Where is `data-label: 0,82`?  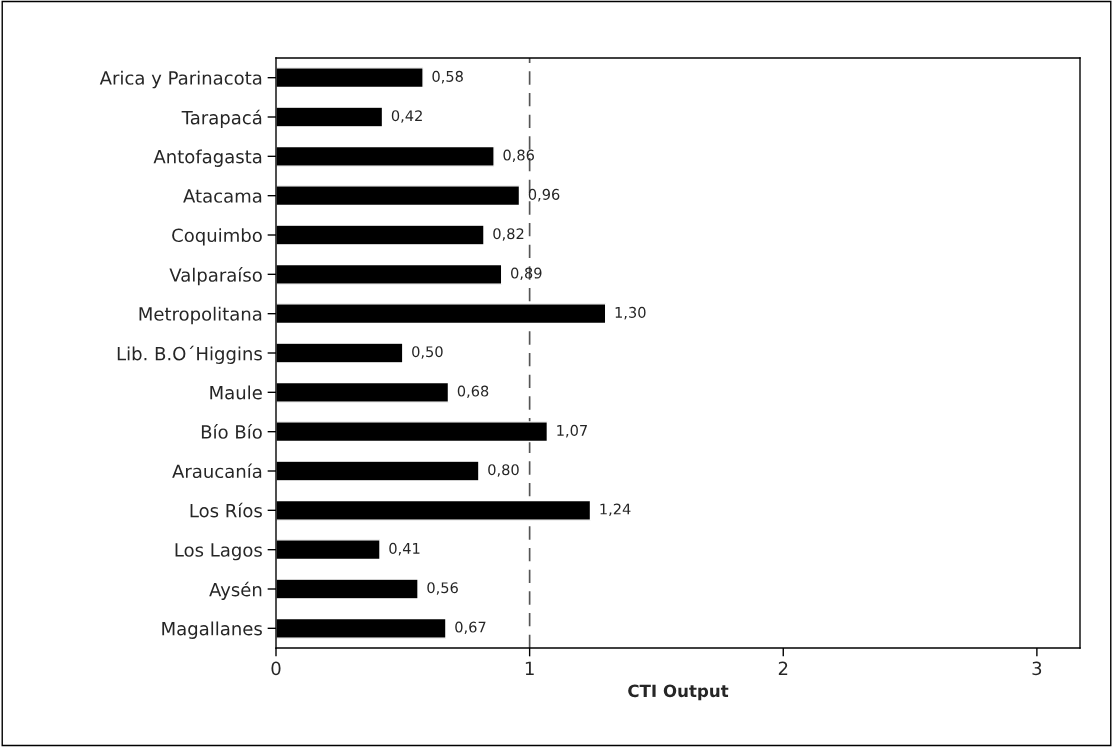 data-label: 0,82 is located at coordinates (508, 234).